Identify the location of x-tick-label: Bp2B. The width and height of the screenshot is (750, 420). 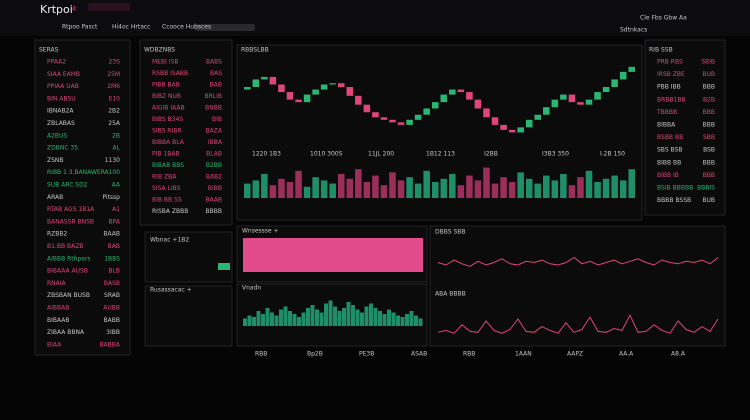
(315, 354).